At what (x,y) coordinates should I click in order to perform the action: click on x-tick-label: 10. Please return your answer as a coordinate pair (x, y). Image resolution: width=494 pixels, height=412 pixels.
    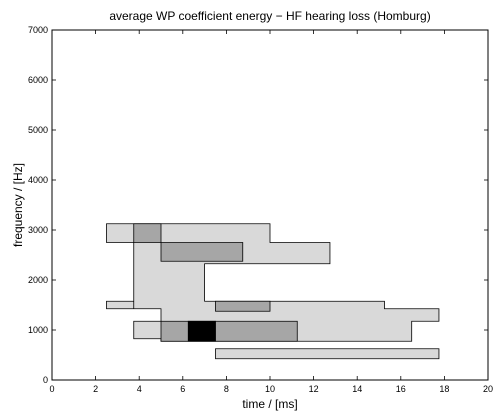
    Looking at the image, I should click on (270, 389).